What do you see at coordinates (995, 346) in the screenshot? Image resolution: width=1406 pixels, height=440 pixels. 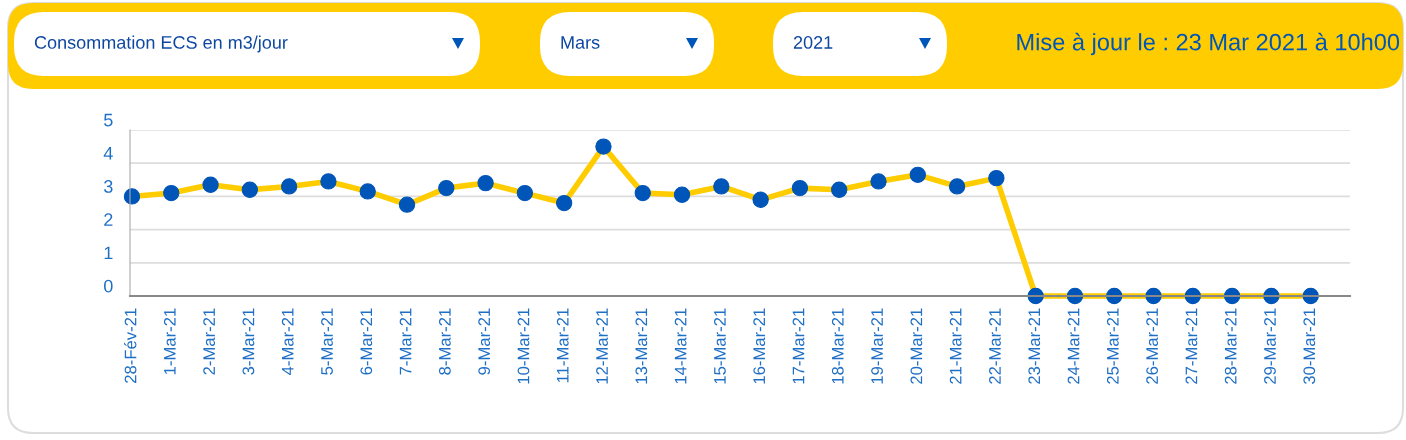 I see `x-tick-label: 22-Mar-21` at bounding box center [995, 346].